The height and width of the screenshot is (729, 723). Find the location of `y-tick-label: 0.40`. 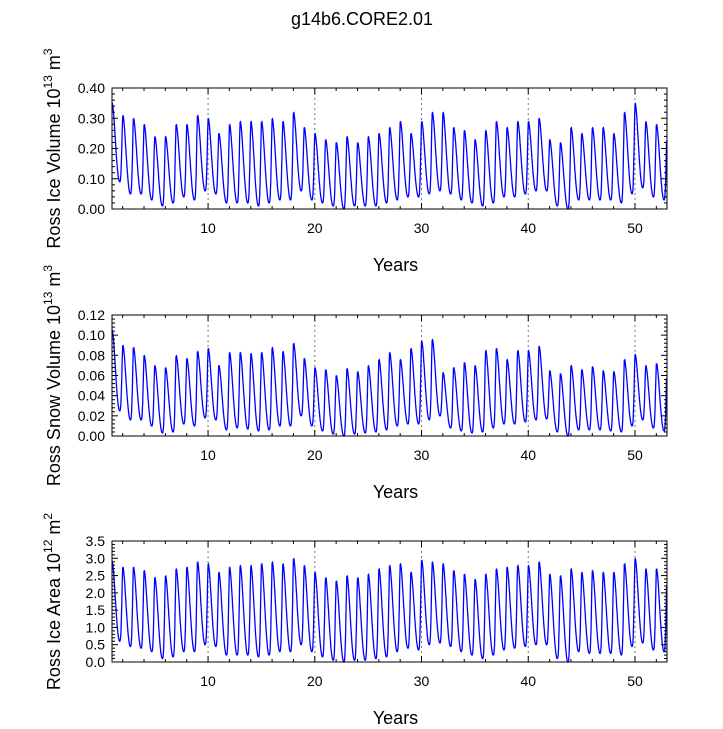

y-tick-label: 0.40 is located at coordinates (91, 88).